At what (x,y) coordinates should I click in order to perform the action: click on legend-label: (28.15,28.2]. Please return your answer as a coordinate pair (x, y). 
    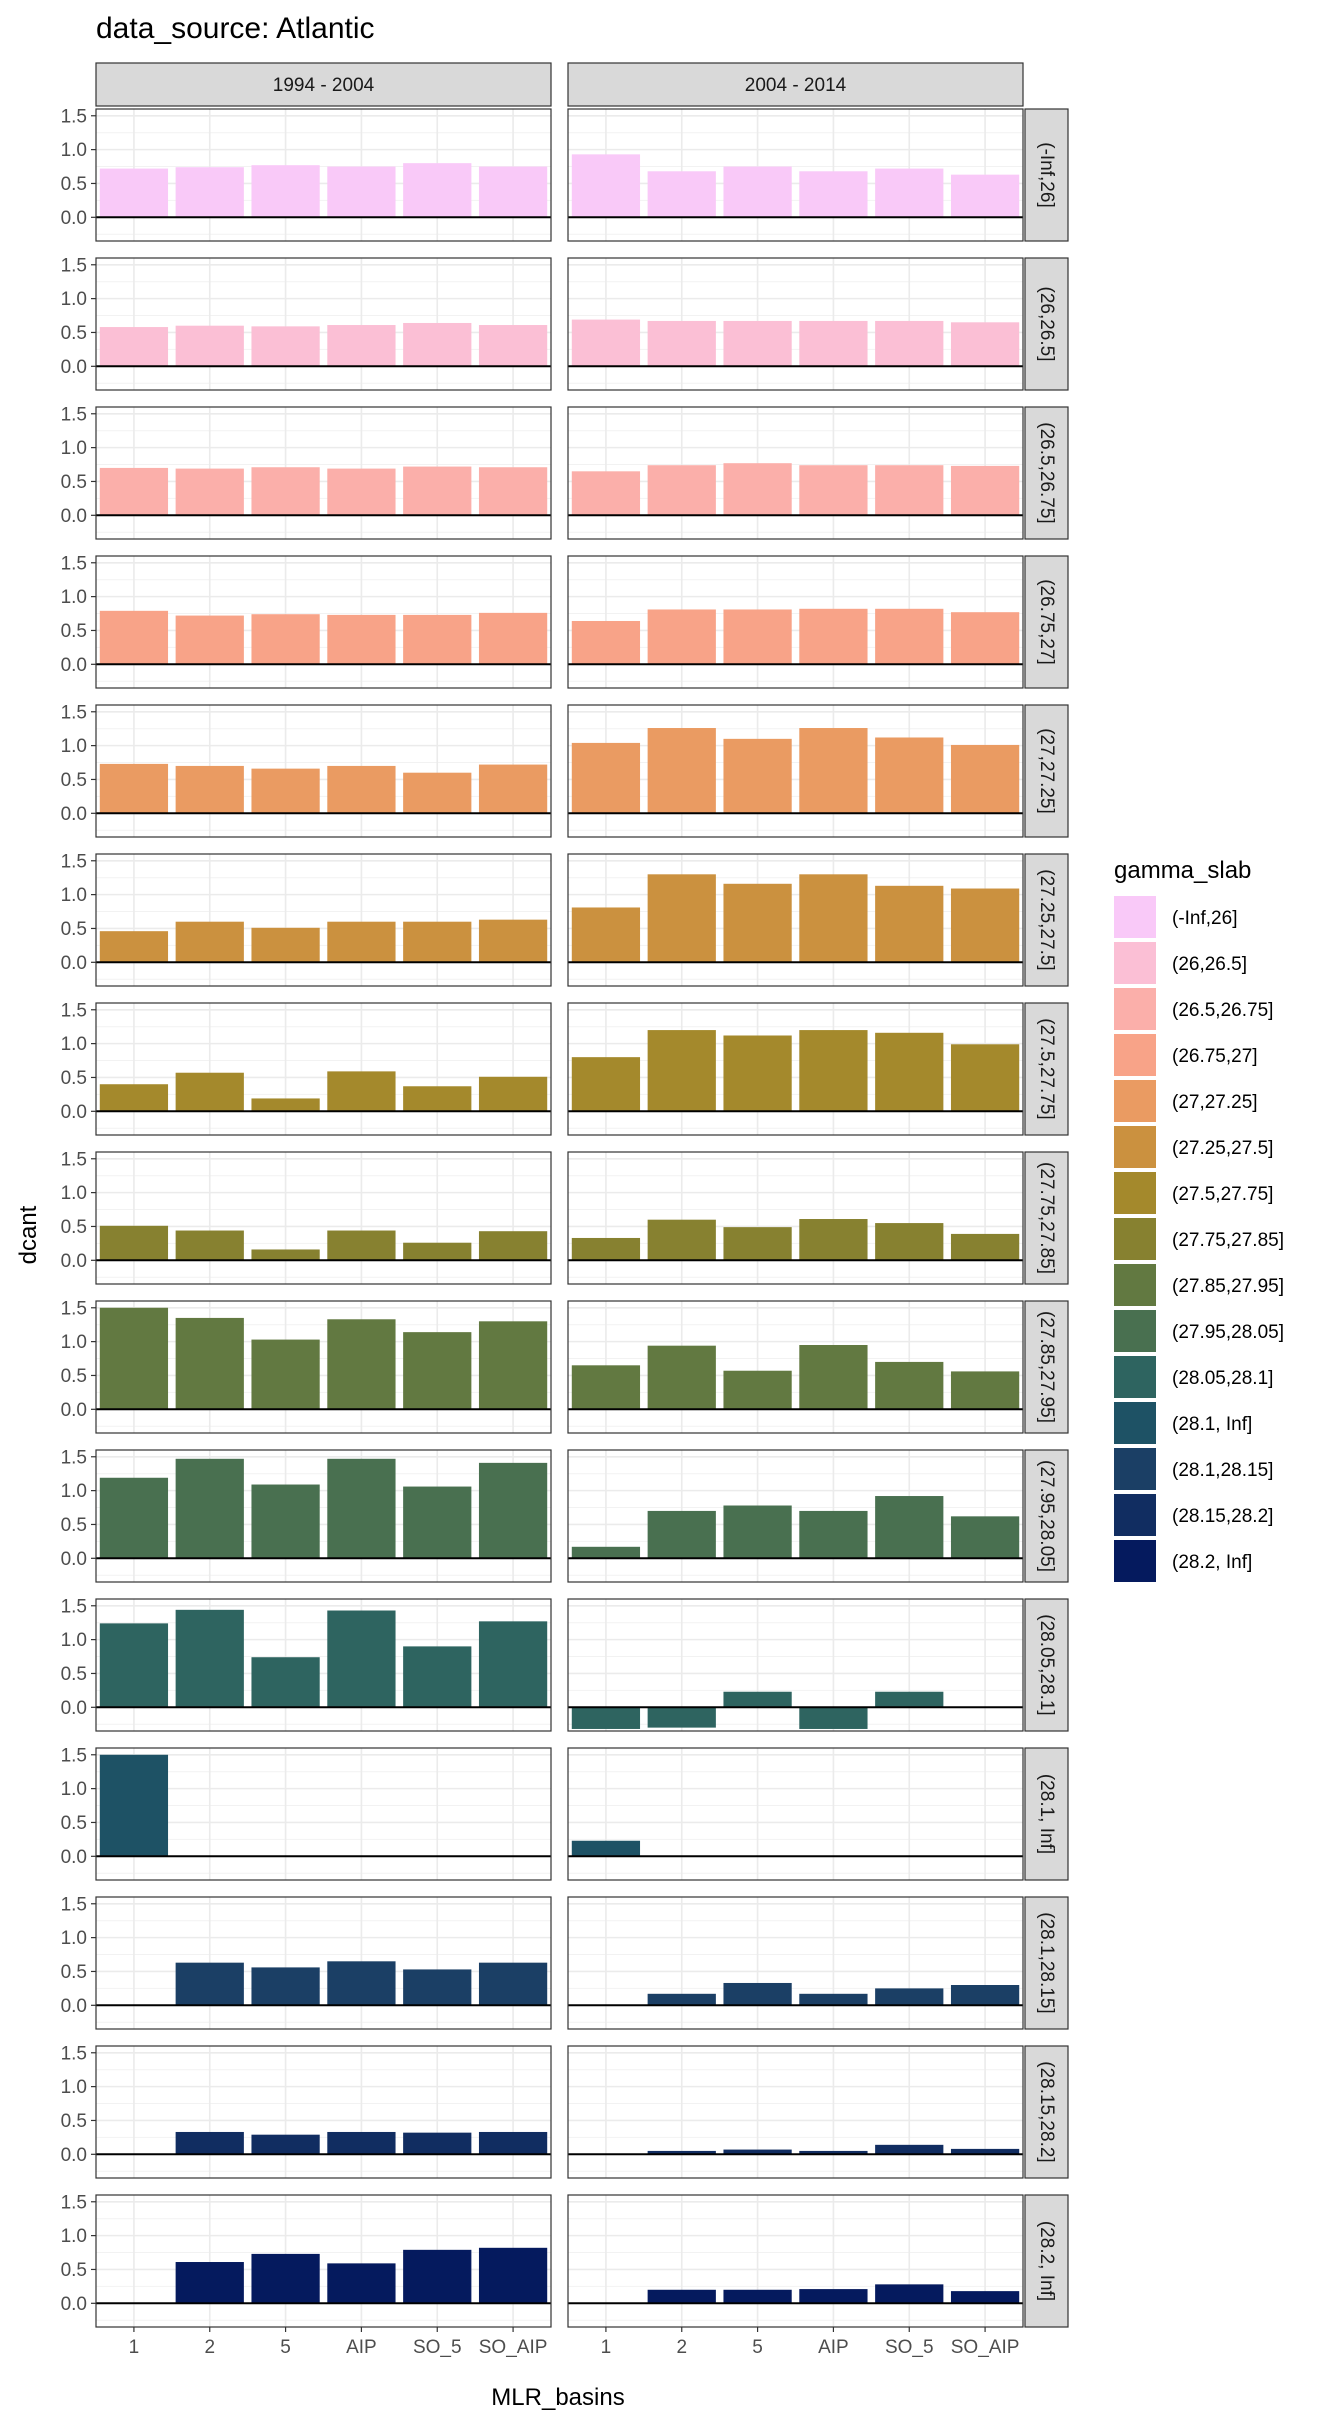
    Looking at the image, I should click on (1222, 1516).